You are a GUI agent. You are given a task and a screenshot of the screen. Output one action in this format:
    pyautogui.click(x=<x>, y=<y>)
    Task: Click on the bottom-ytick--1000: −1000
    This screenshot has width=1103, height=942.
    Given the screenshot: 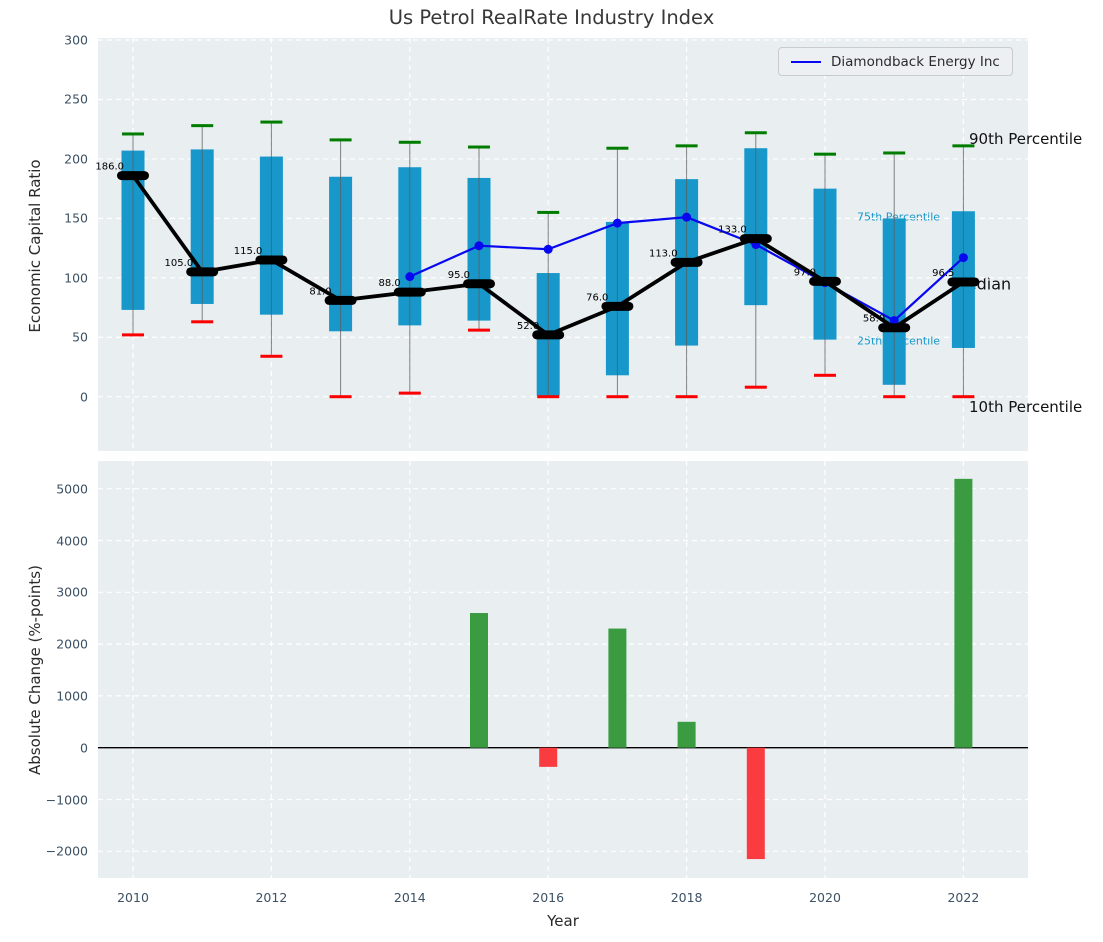 What is the action you would take?
    pyautogui.click(x=66, y=799)
    